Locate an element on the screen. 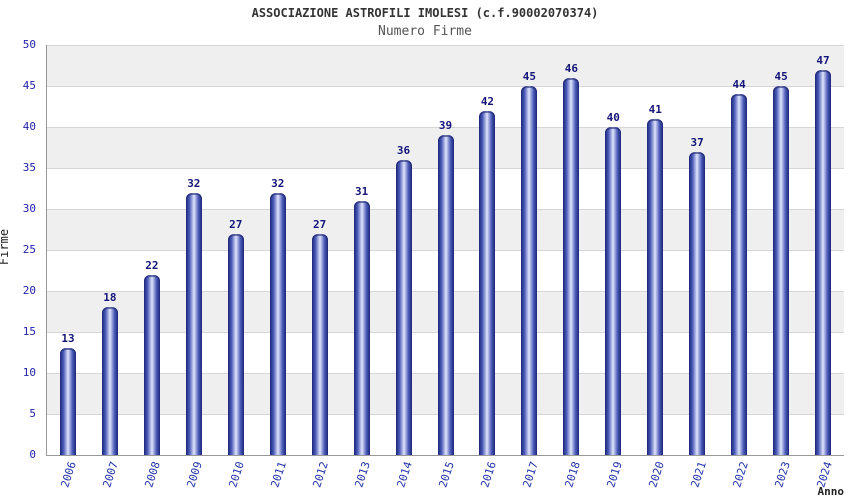 This screenshot has width=850, height=500. x-tick-label: 2011 is located at coordinates (279, 475).